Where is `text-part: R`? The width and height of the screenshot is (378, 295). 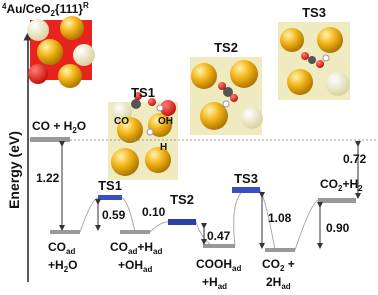 text-part: R is located at coordinates (86, 5).